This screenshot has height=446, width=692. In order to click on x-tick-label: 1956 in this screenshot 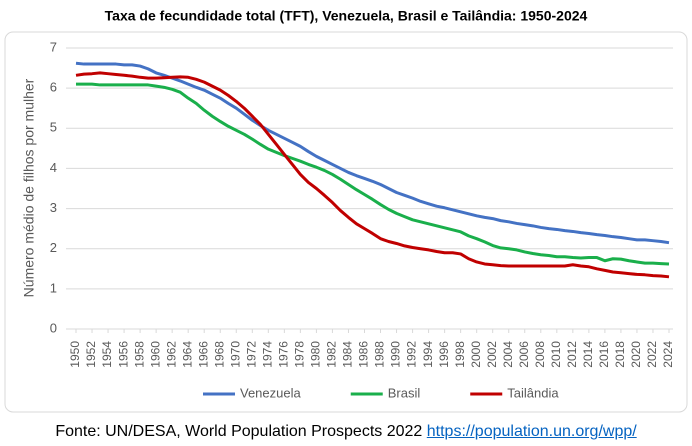, I will do `click(123, 354)`.